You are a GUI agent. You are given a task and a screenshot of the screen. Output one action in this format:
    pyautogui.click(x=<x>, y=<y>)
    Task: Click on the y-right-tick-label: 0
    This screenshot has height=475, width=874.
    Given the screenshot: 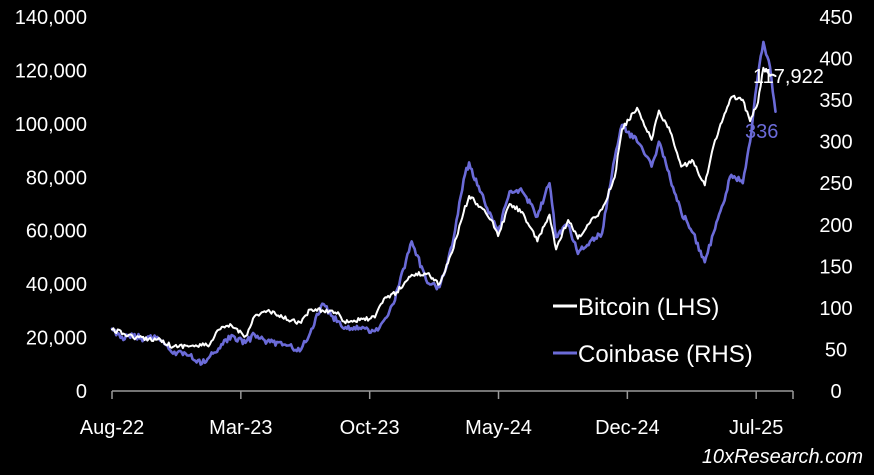 What is the action you would take?
    pyautogui.click(x=835, y=392)
    